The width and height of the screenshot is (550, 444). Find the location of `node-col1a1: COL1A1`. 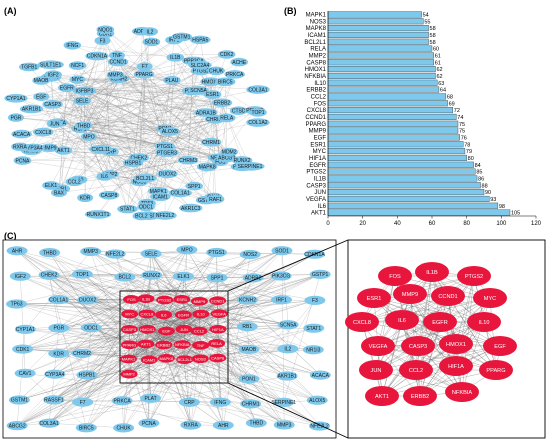

node-col1a1: COL1A1 is located at coordinates (180, 193).